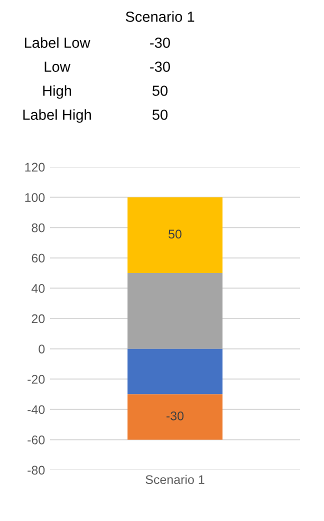  What do you see at coordinates (36, 470) in the screenshot?
I see `y-tick-label: -80` at bounding box center [36, 470].